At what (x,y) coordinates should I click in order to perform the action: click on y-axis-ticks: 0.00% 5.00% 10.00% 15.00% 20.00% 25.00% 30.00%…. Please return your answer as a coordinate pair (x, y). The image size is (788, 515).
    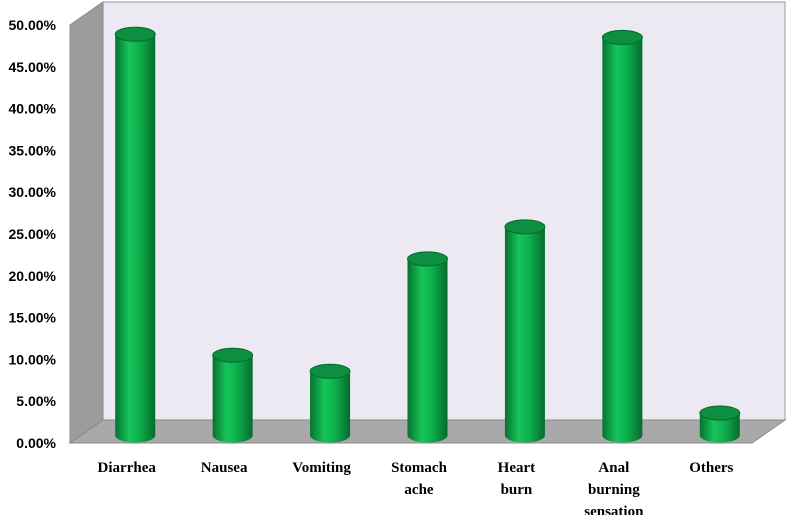
    Looking at the image, I should click on (33, 234).